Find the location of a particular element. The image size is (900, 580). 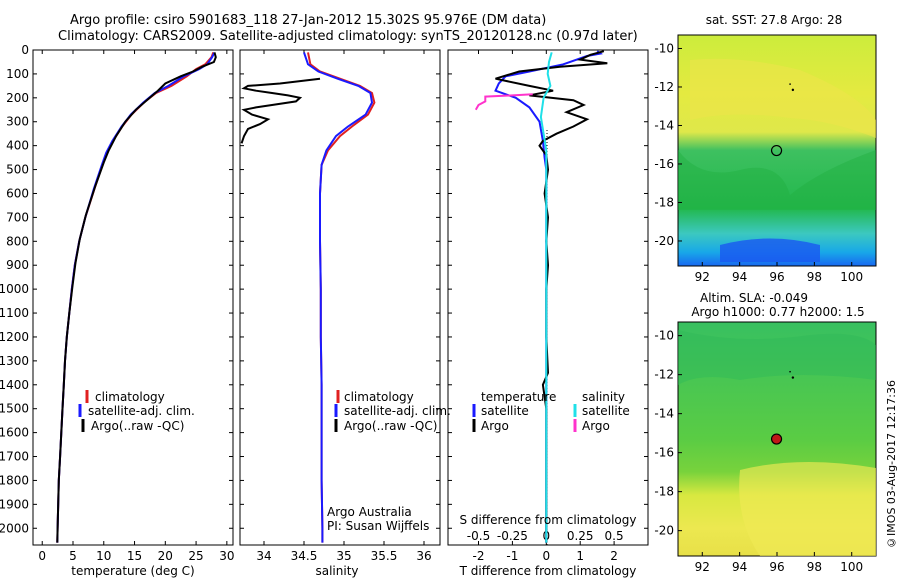

lon-tick-label: 98 is located at coordinates (814, 567).